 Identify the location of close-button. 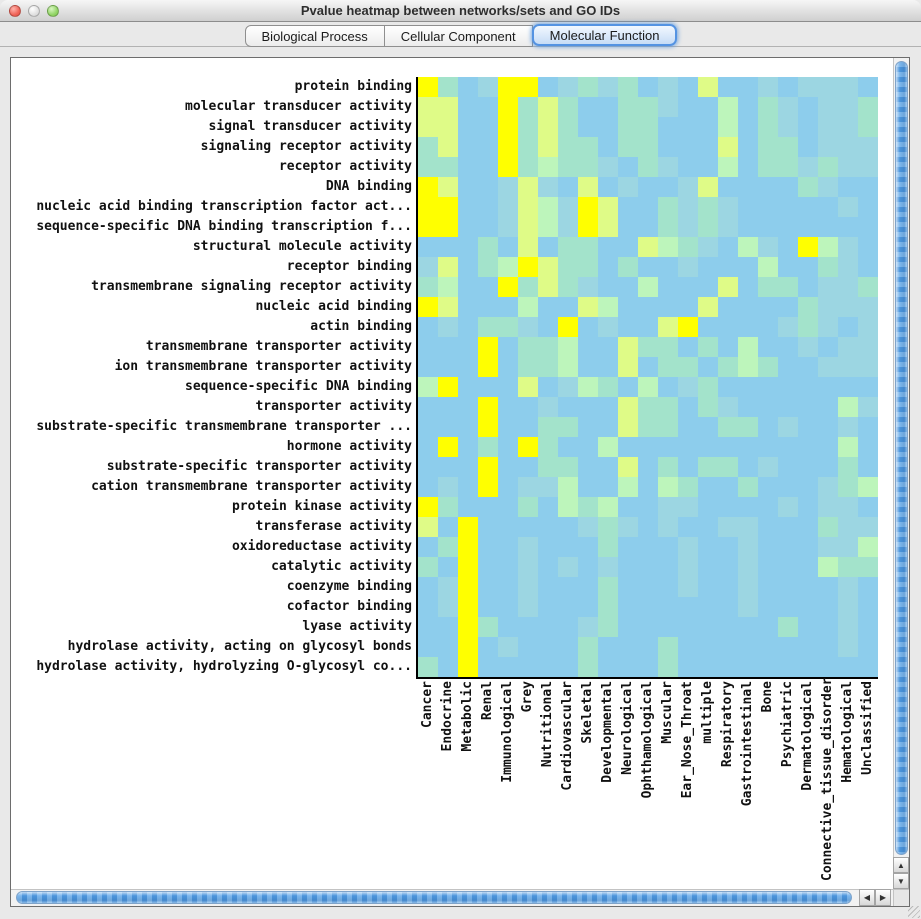
(15, 11).